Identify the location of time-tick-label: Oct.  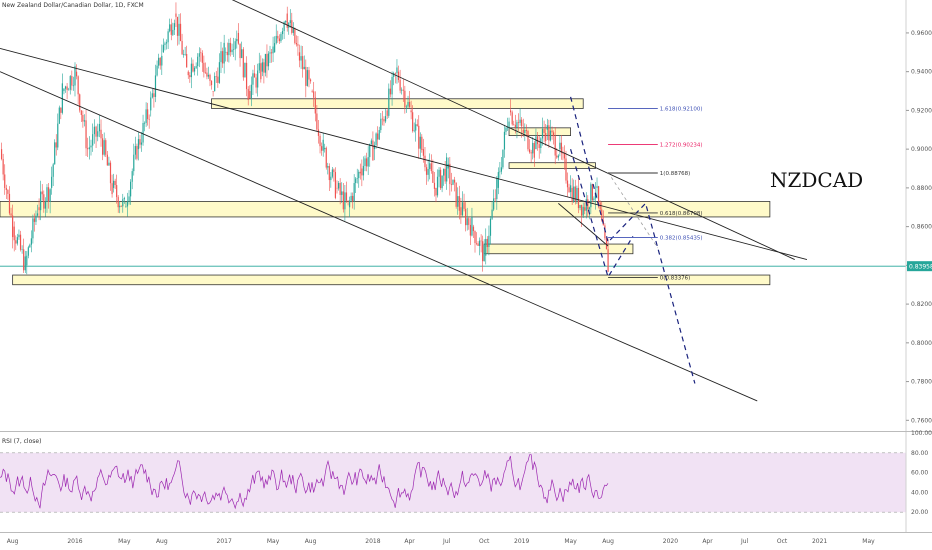
(484, 541).